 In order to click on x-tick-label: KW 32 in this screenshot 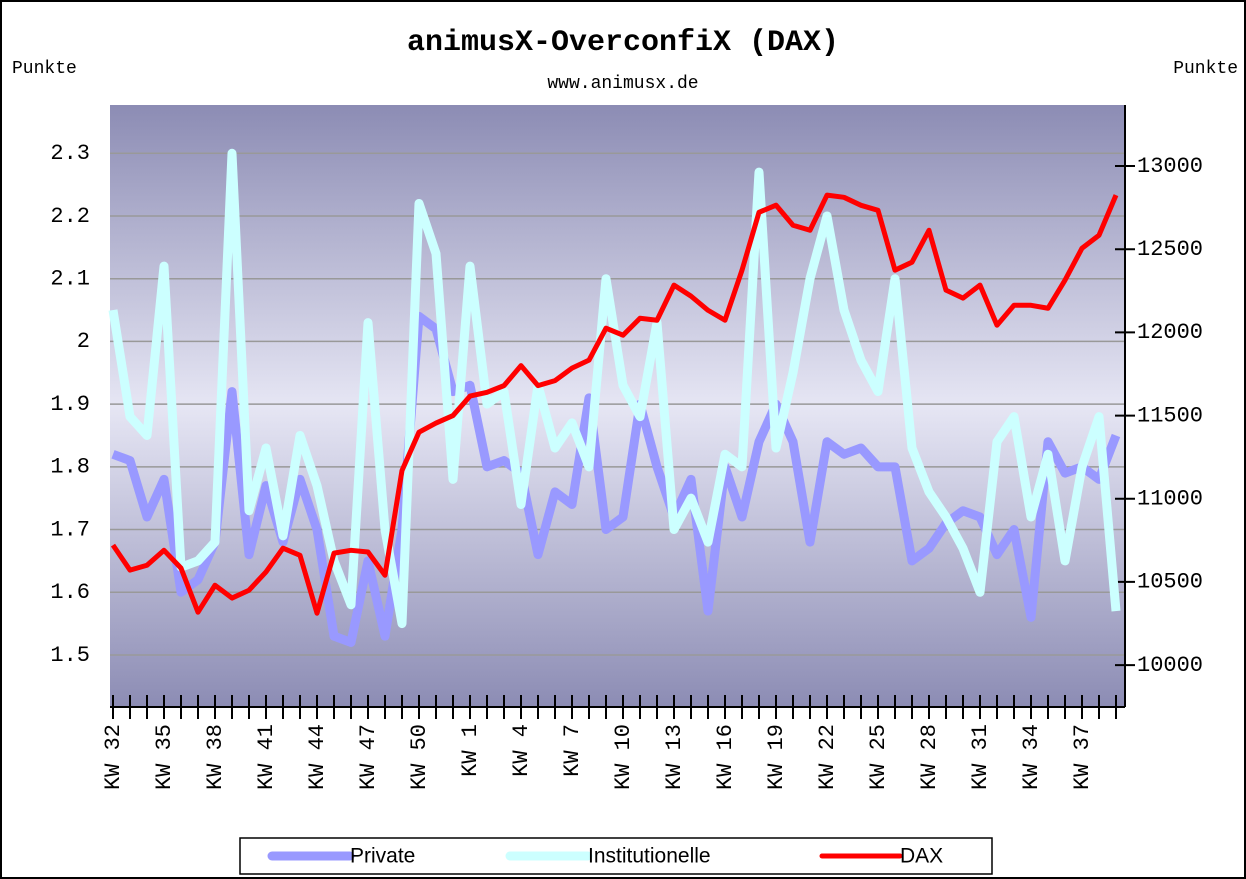, I will do `click(113, 757)`.